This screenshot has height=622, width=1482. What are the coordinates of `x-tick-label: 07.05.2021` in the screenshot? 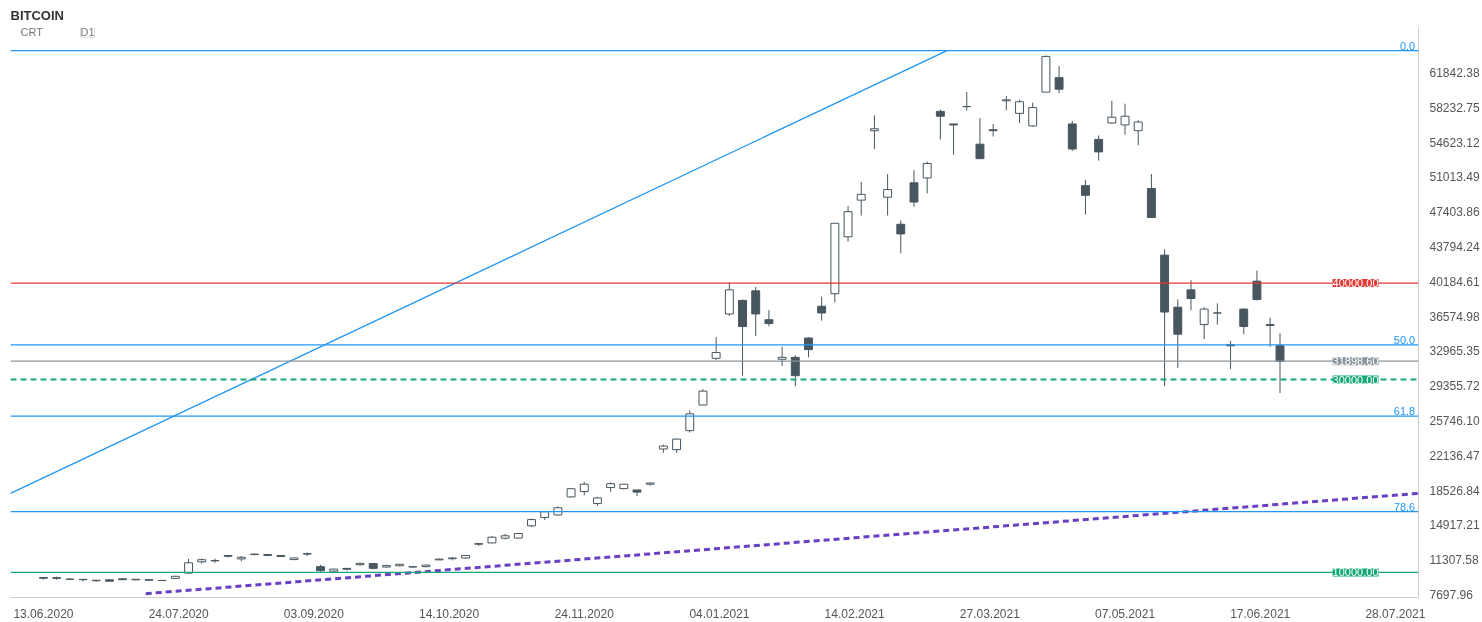 It's located at (1125, 613).